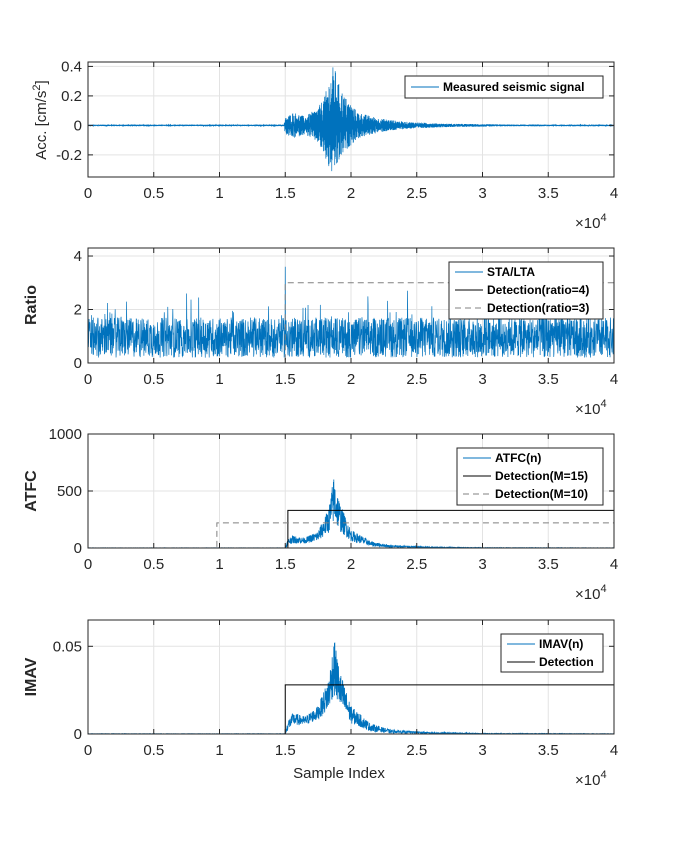 Image resolution: width=678 pixels, height=845 pixels. Describe the element at coordinates (71, 96) in the screenshot. I see `y-tick-label: 0.2` at that location.